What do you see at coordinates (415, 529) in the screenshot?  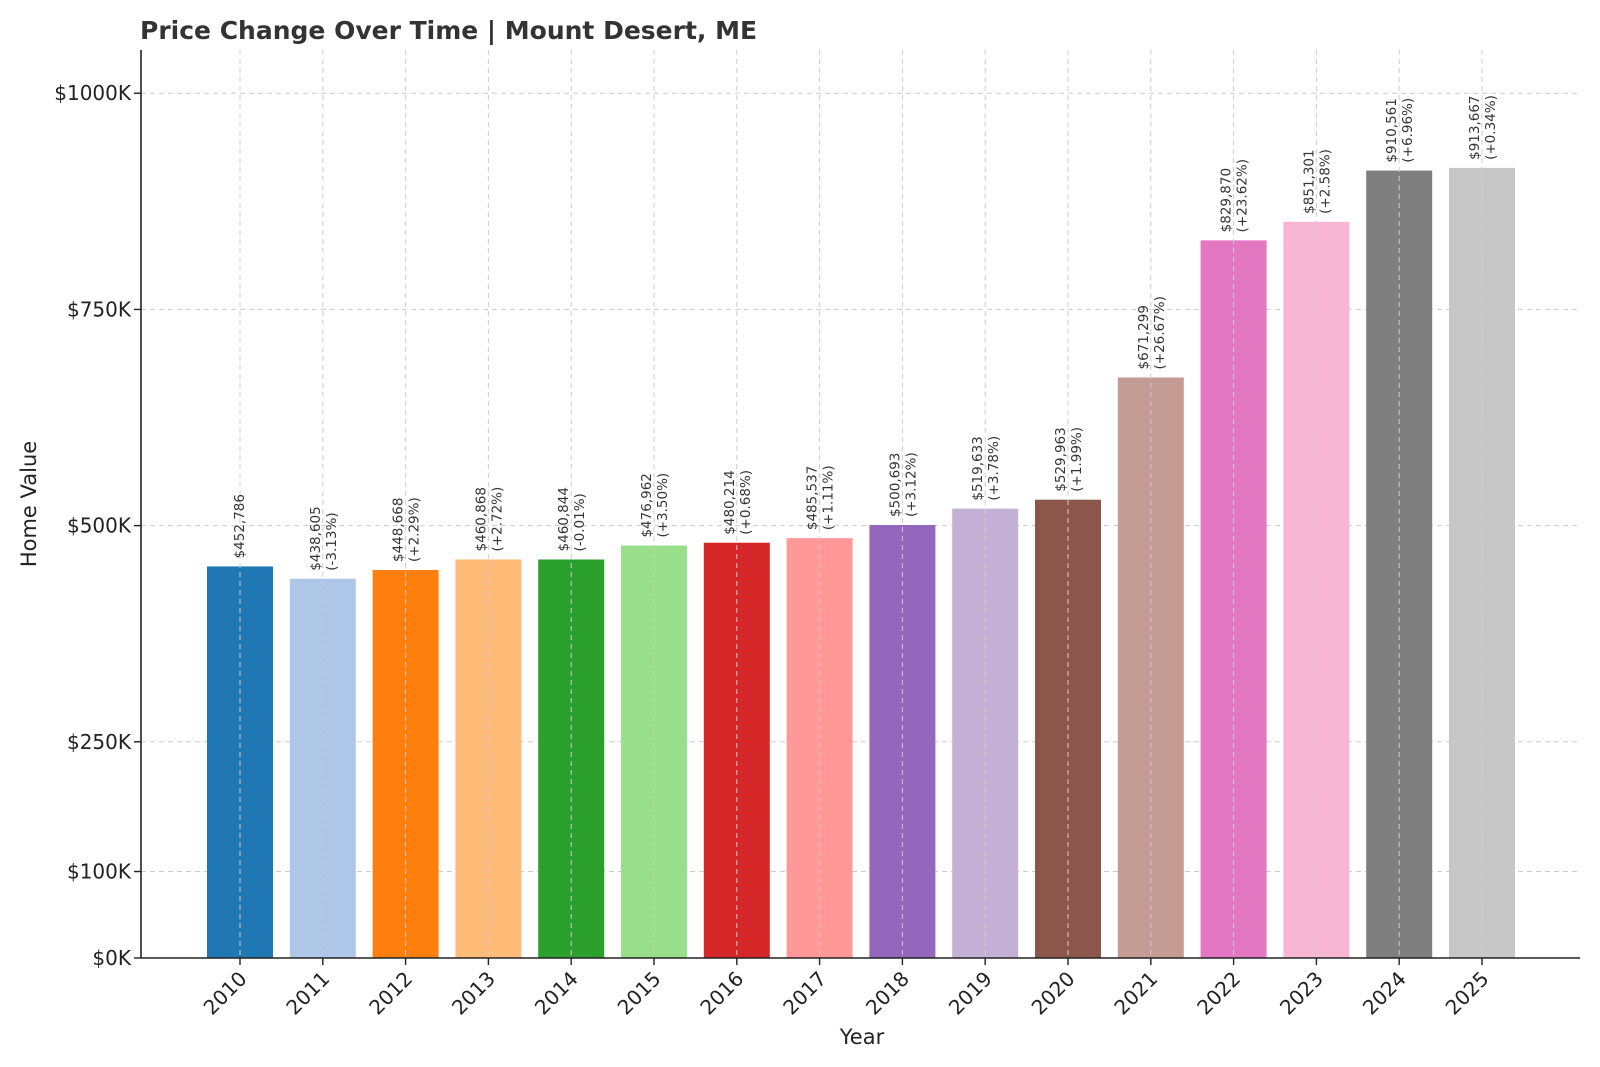 I see `change-label: (+2.29%)` at bounding box center [415, 529].